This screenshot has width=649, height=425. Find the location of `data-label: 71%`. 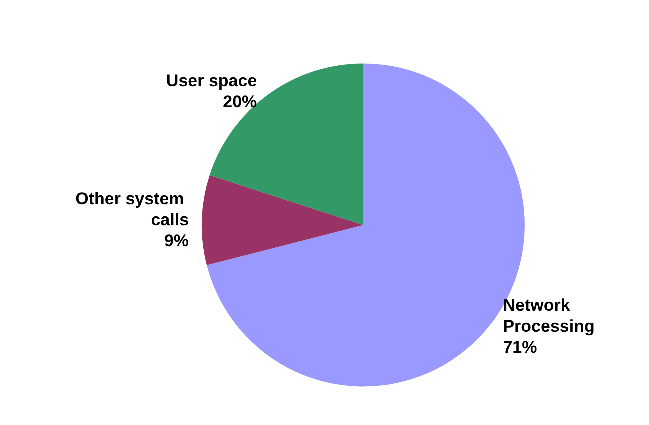

data-label: 71% is located at coordinates (520, 348).